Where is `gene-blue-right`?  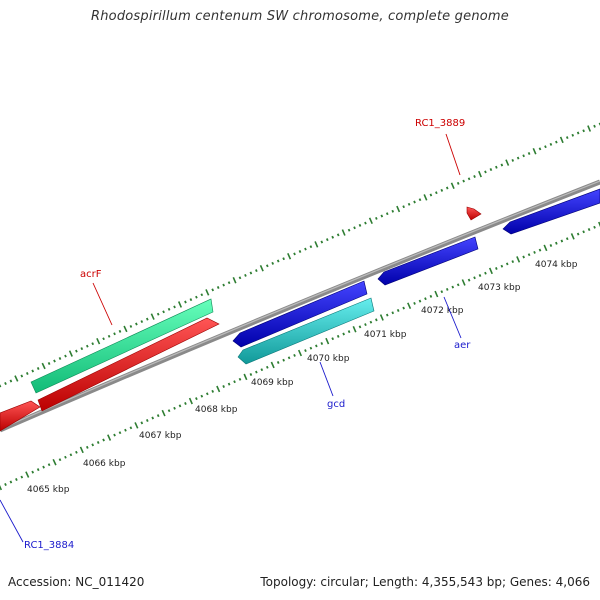
gene-blue-right is located at coordinates (551, 211).